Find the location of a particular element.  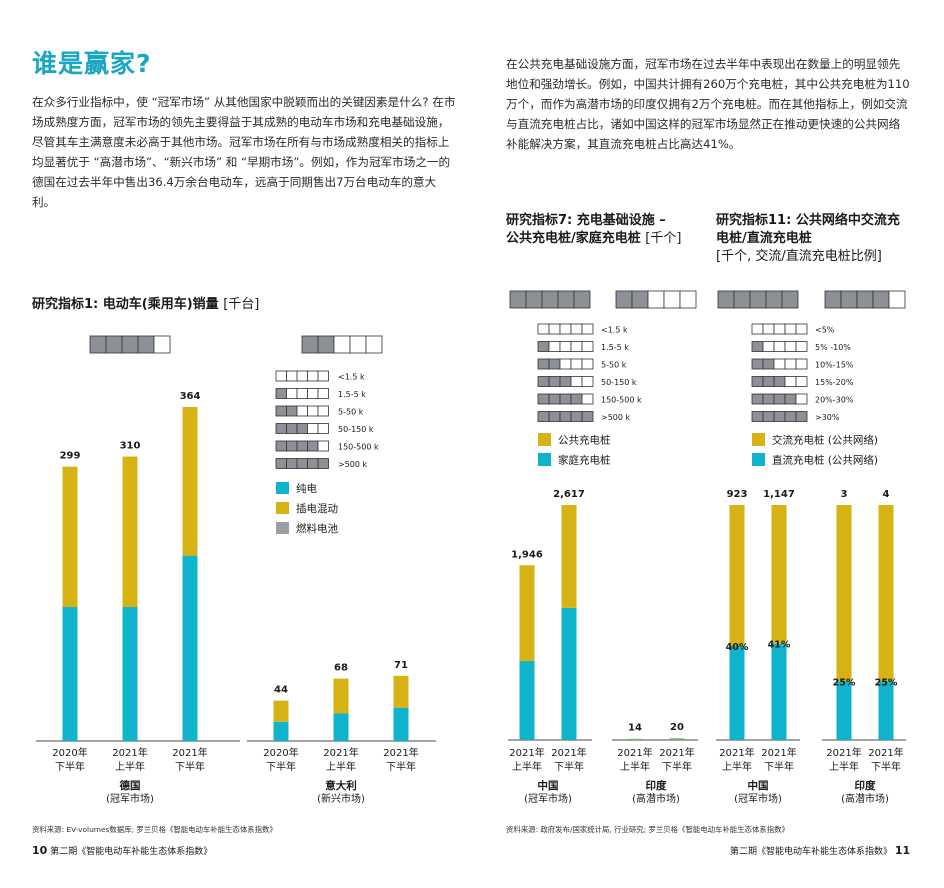

right-footer: 第二期《智能电动车补能生态体系指数》 11 is located at coordinates (820, 850).